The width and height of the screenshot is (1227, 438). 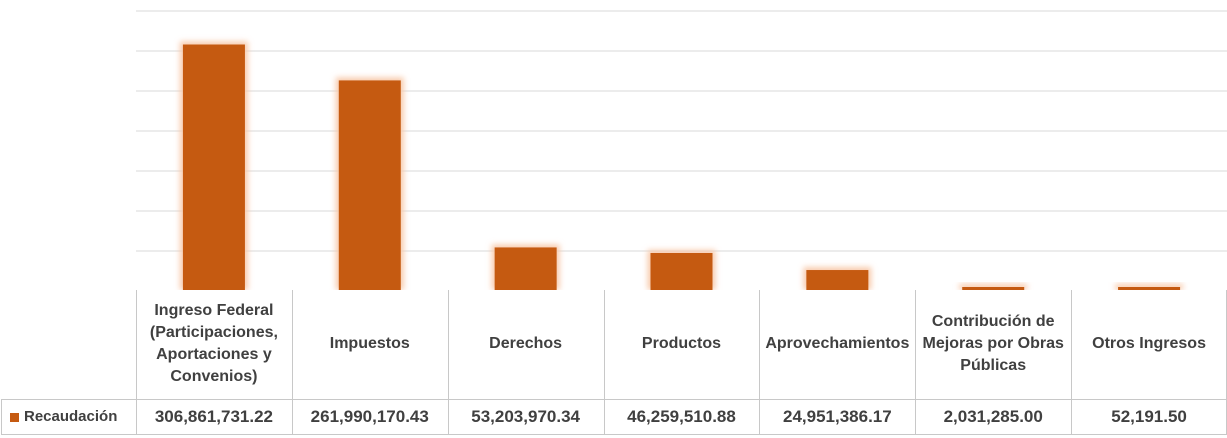 What do you see at coordinates (681, 416) in the screenshot?
I see `value-label: 46,259,510.88` at bounding box center [681, 416].